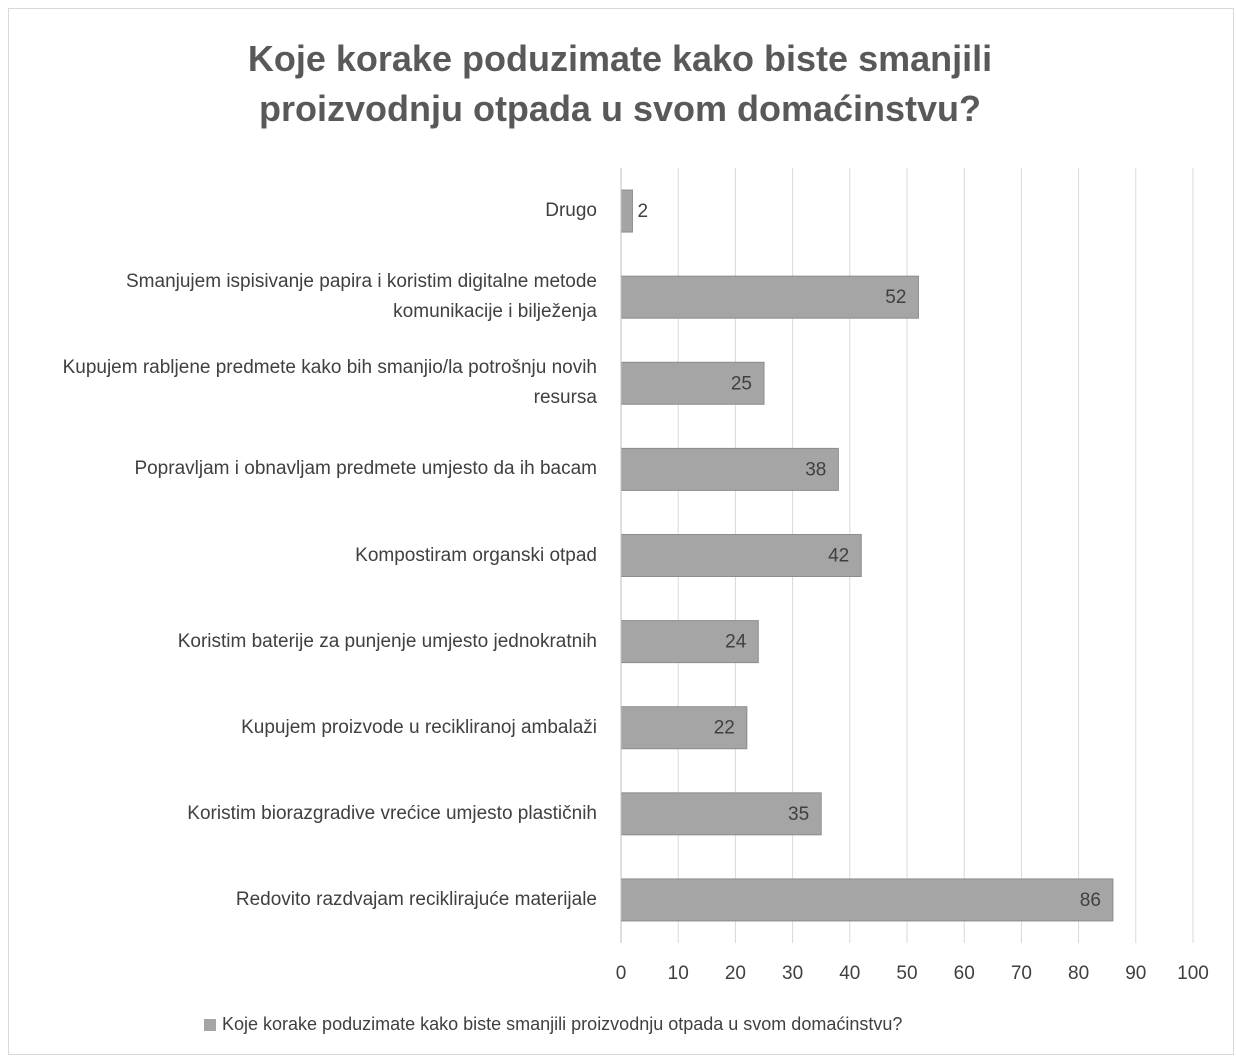 This screenshot has height=1057, width=1236. I want to click on y-tick-label: Kompostiram organski otpad, so click(476, 555).